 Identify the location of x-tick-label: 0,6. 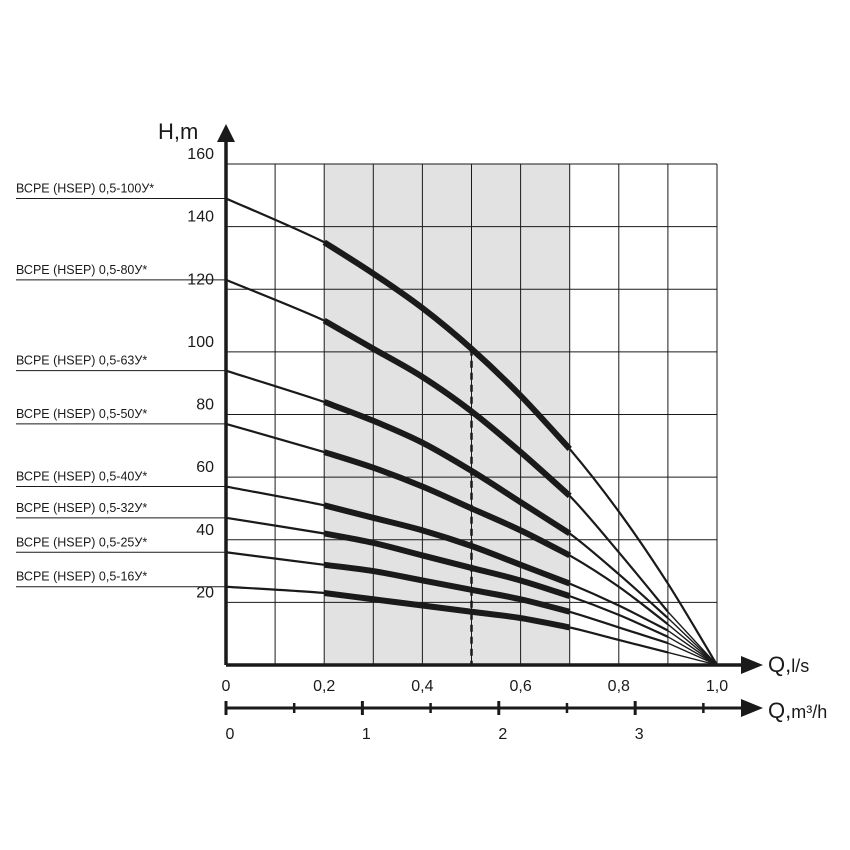
(520, 686).